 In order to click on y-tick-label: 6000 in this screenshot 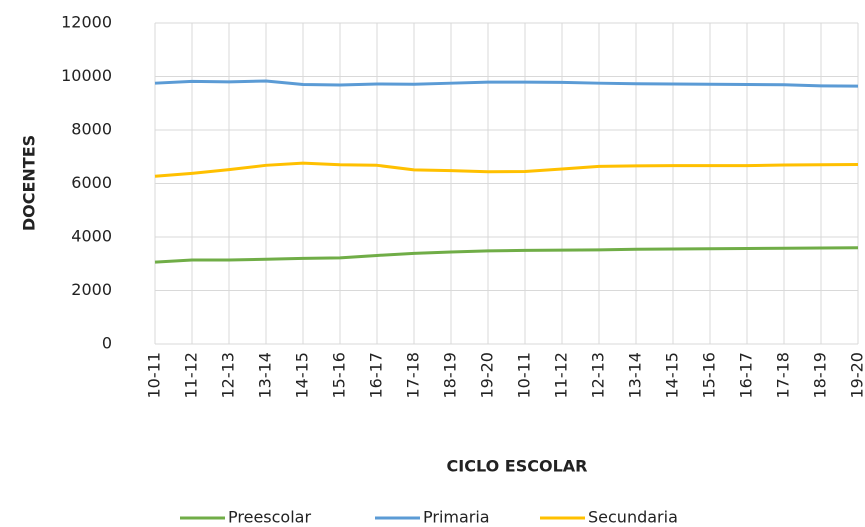, I will do `click(91, 182)`.